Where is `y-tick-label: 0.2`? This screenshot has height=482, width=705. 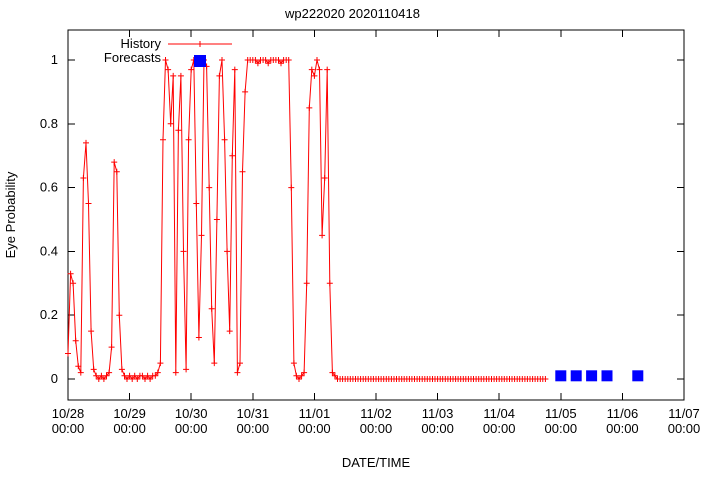 y-tick-label: 0.2 is located at coordinates (49, 314).